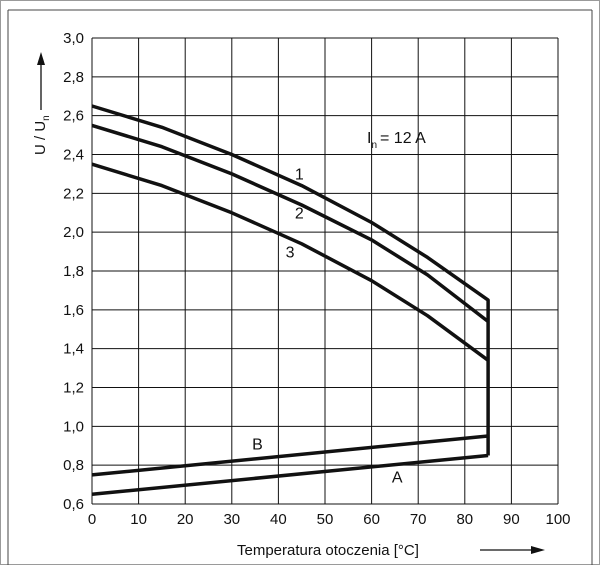 This screenshot has height=565, width=600. What do you see at coordinates (290, 252) in the screenshot?
I see `series-label-3: 3` at bounding box center [290, 252].